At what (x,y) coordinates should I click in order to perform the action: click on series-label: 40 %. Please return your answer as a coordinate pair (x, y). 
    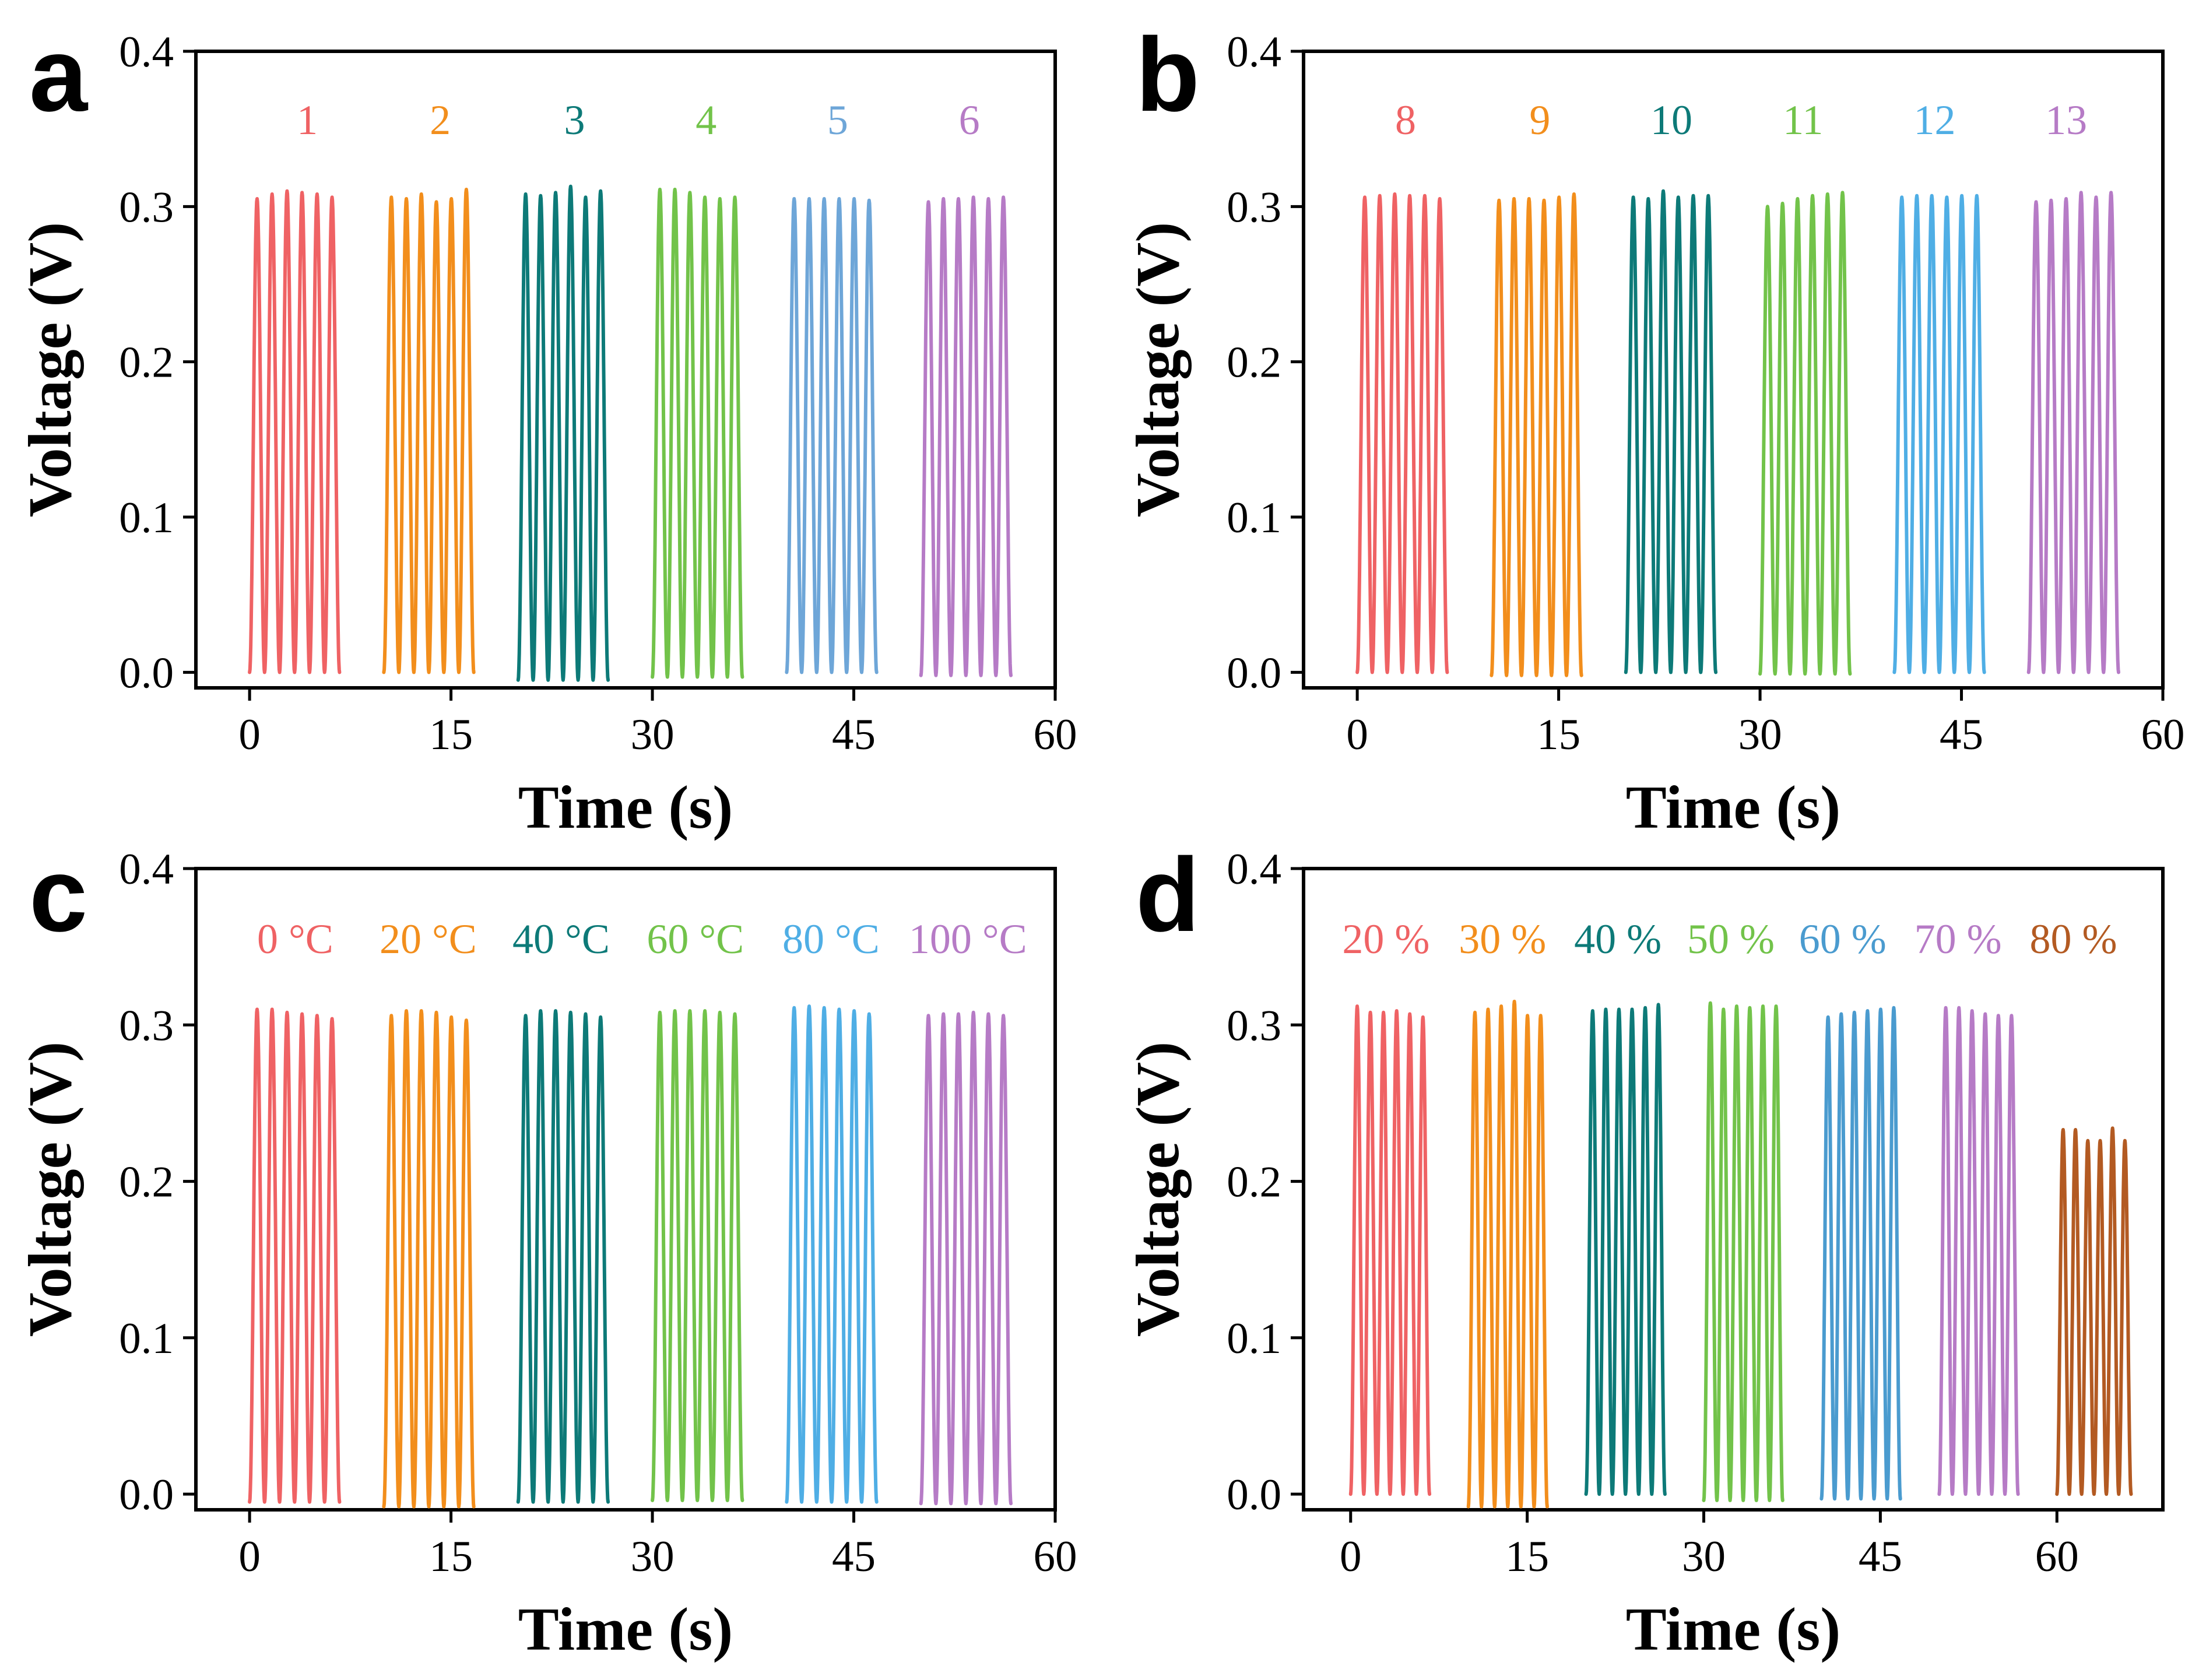
    Looking at the image, I should click on (1617, 939).